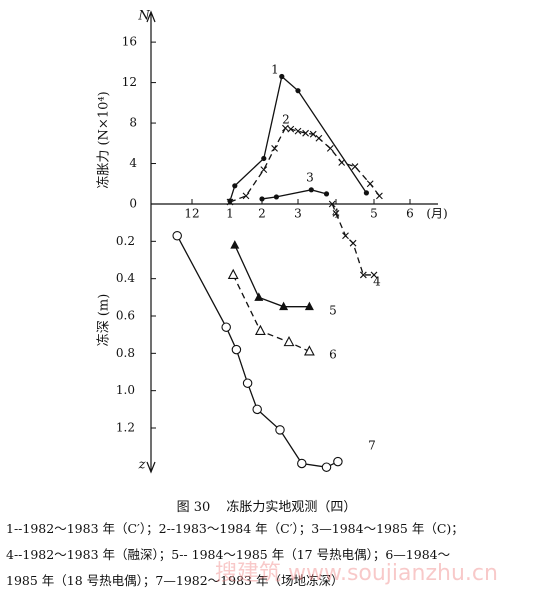 Image resolution: width=533 pixels, height=600 pixels. I want to click on x-tick-label: 12, so click(191, 214).